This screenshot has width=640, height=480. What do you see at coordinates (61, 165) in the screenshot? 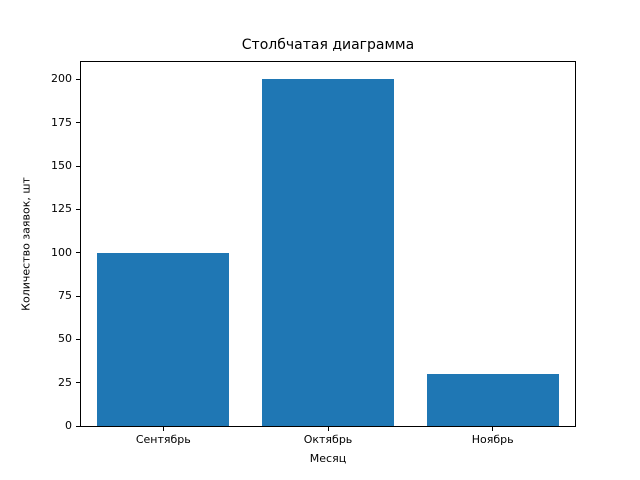
I see `y-tick-label: 150` at bounding box center [61, 165].